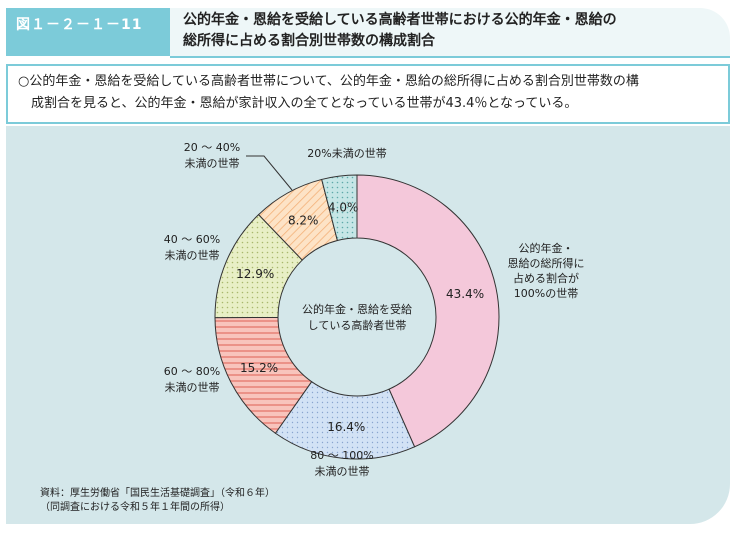 The width and height of the screenshot is (747, 534). I want to click on figure-number: 図１－２－１－11, so click(88, 32).